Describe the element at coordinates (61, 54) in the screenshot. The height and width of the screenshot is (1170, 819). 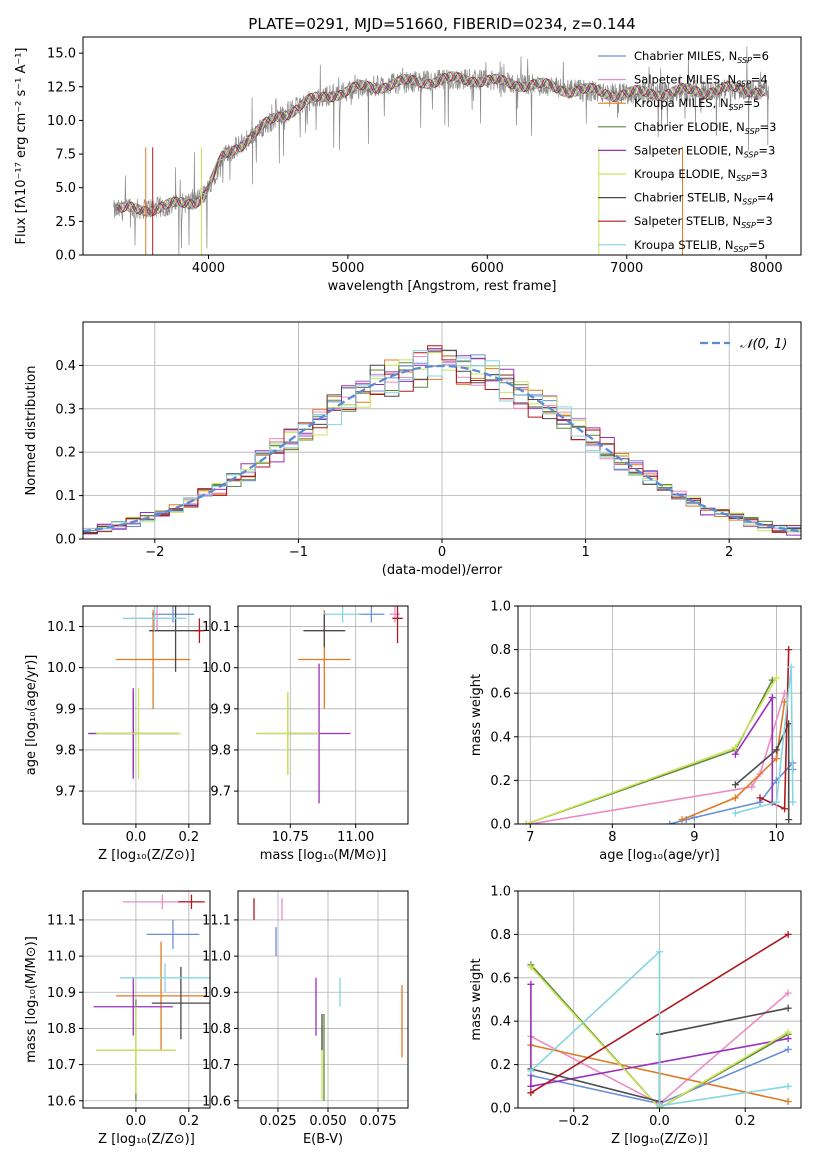
I see `y-tick-label: 15.0` at that location.